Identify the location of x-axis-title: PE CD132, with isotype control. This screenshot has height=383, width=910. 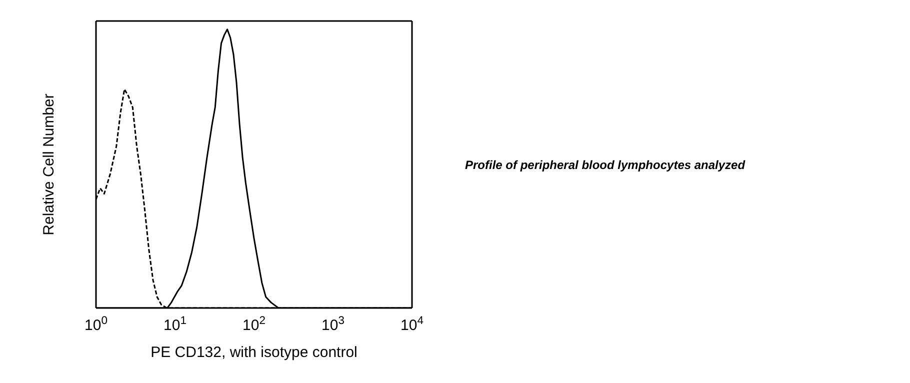
(254, 352).